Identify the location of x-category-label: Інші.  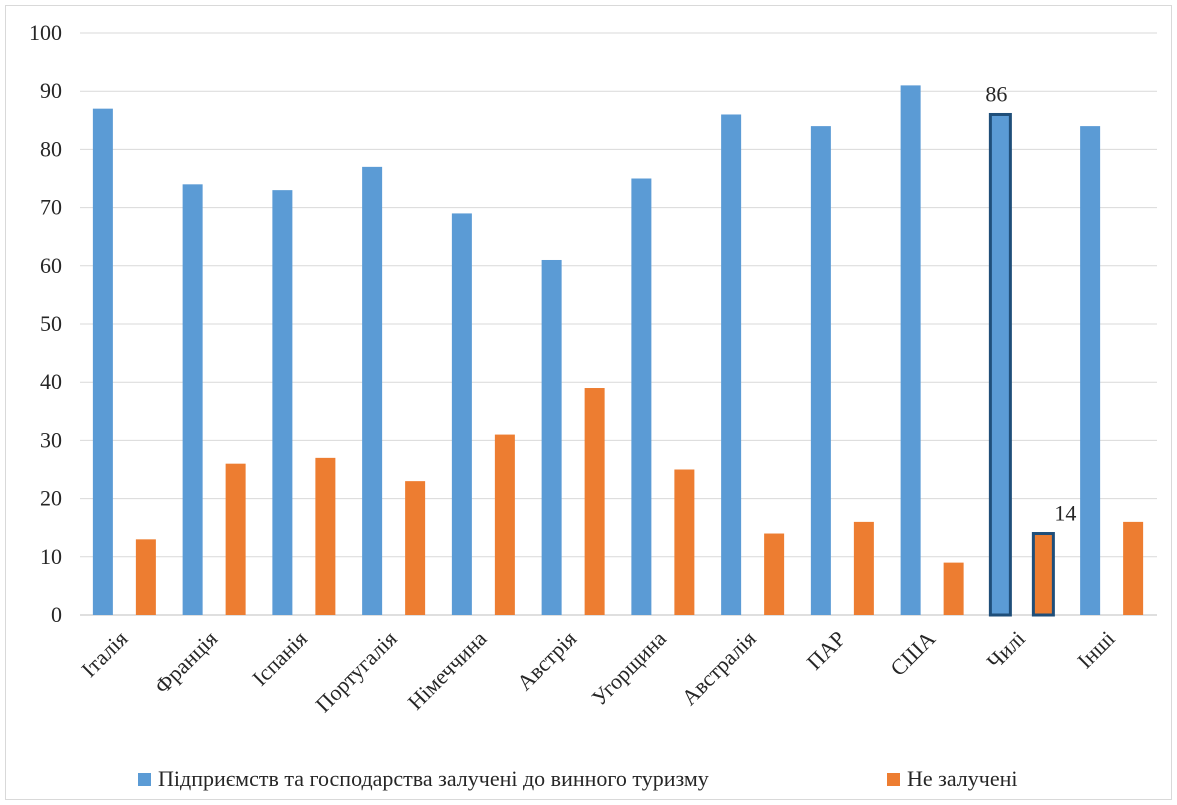
(1095, 649).